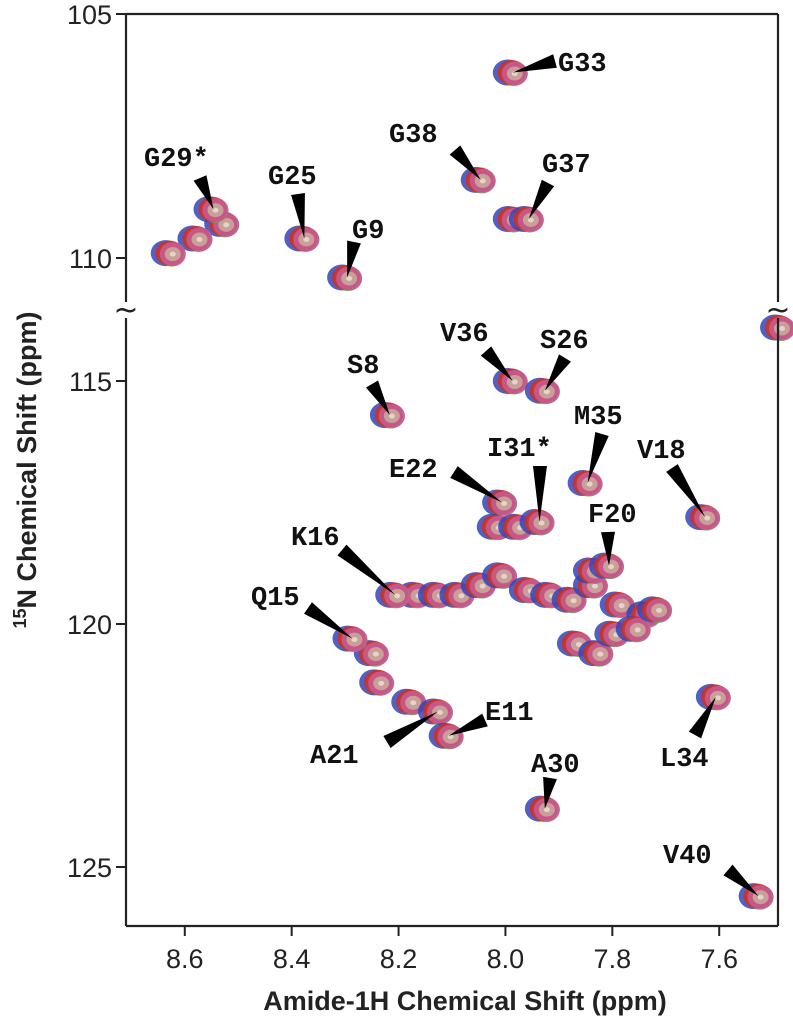 Image resolution: width=793 pixels, height=1024 pixels. What do you see at coordinates (464, 335) in the screenshot?
I see `peak-label-v36: V36` at bounding box center [464, 335].